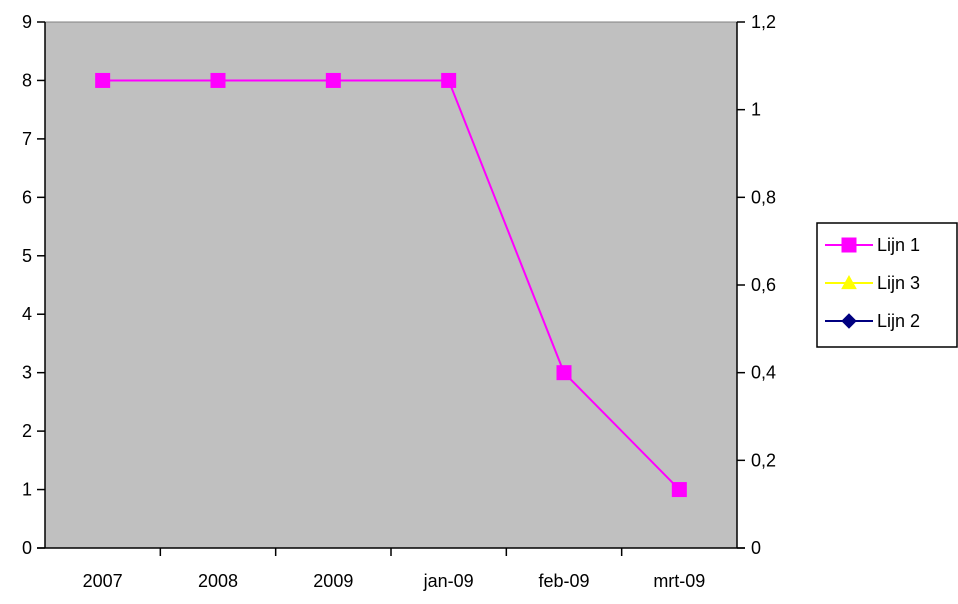 This screenshot has width=958, height=604. What do you see at coordinates (763, 22) in the screenshot?
I see `y-right-tick-label: 1,2` at bounding box center [763, 22].